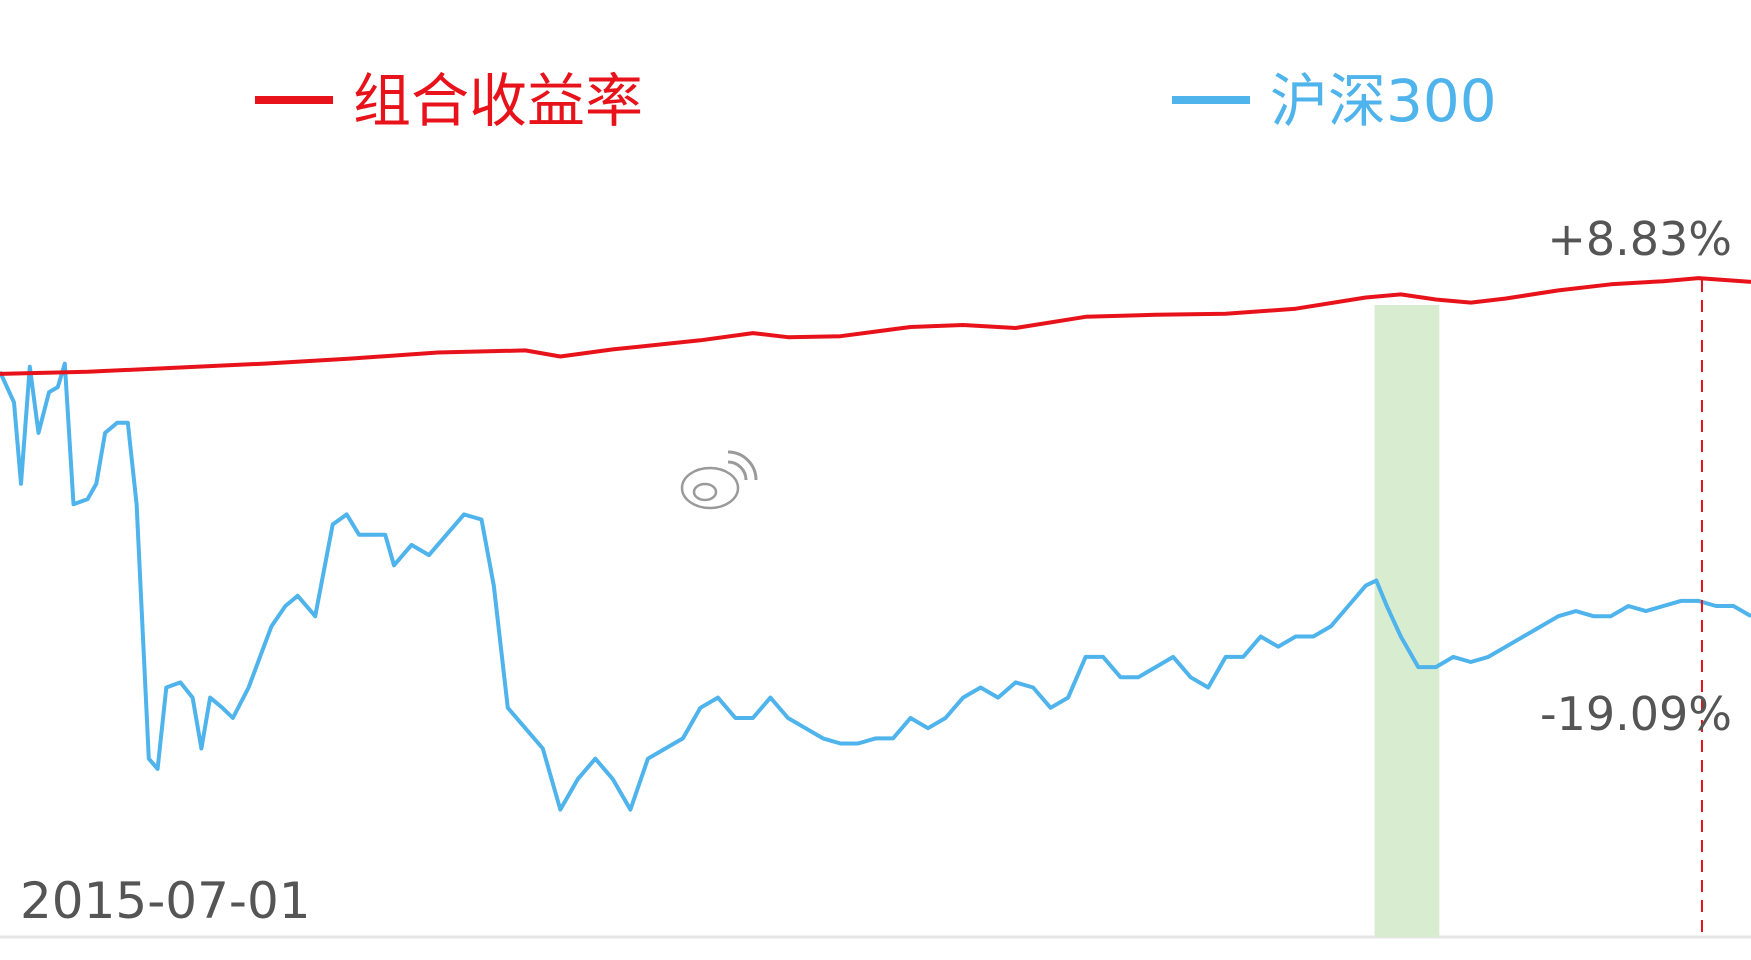 Image resolution: width=1751 pixels, height=960 pixels. Describe the element at coordinates (498, 101) in the screenshot. I see `legend-label-portfolio: 组合收益率` at that location.